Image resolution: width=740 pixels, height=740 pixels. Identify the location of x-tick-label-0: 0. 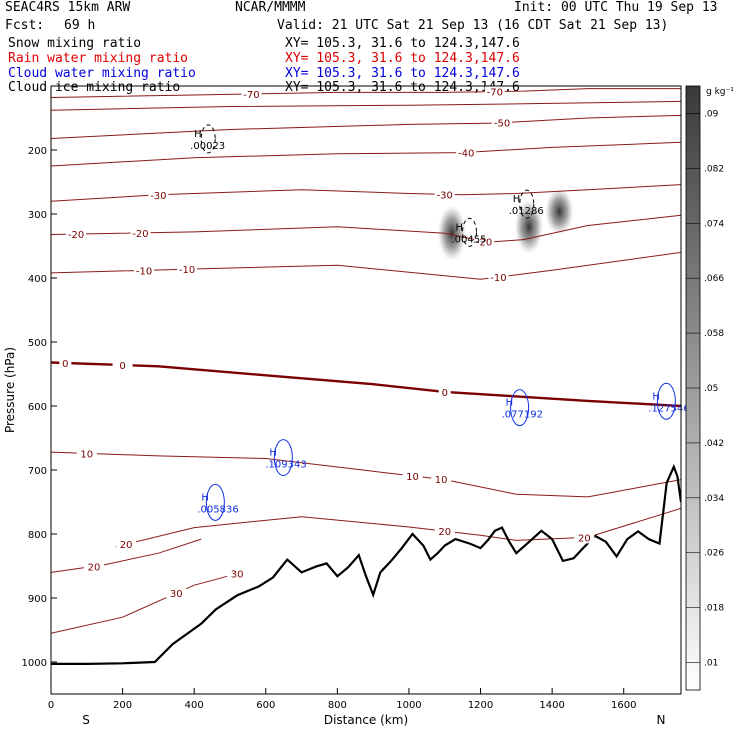
(51, 705).